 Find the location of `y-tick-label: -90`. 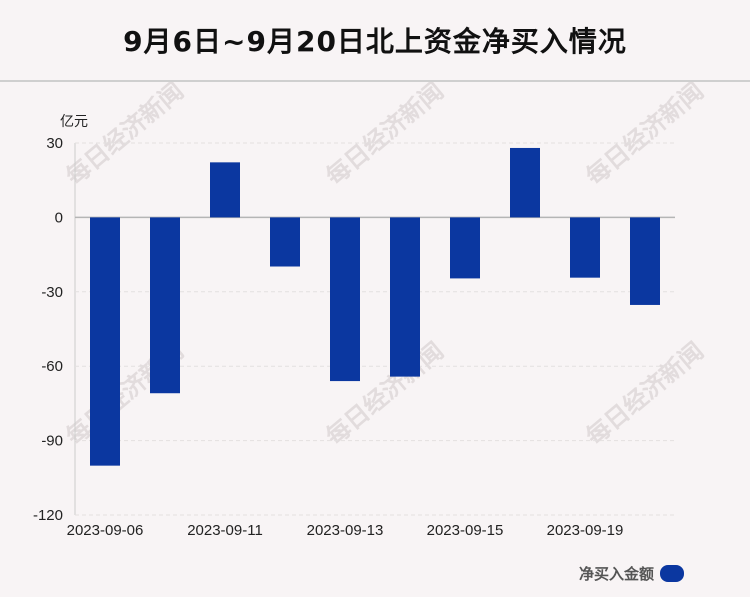

y-tick-label: -90 is located at coordinates (52, 441).